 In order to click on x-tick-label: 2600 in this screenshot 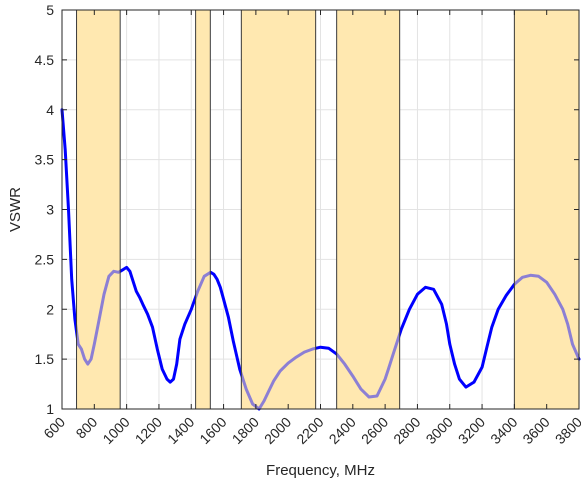, I will do `click(374, 430)`.